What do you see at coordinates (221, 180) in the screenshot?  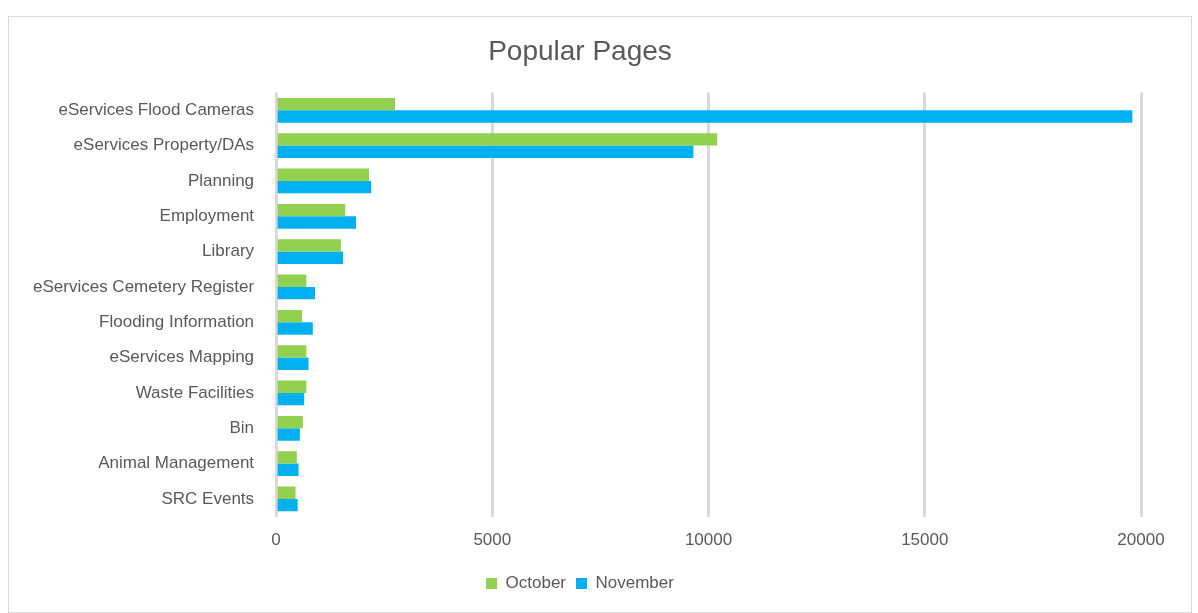 I see `y-tick-label: Planning` at bounding box center [221, 180].